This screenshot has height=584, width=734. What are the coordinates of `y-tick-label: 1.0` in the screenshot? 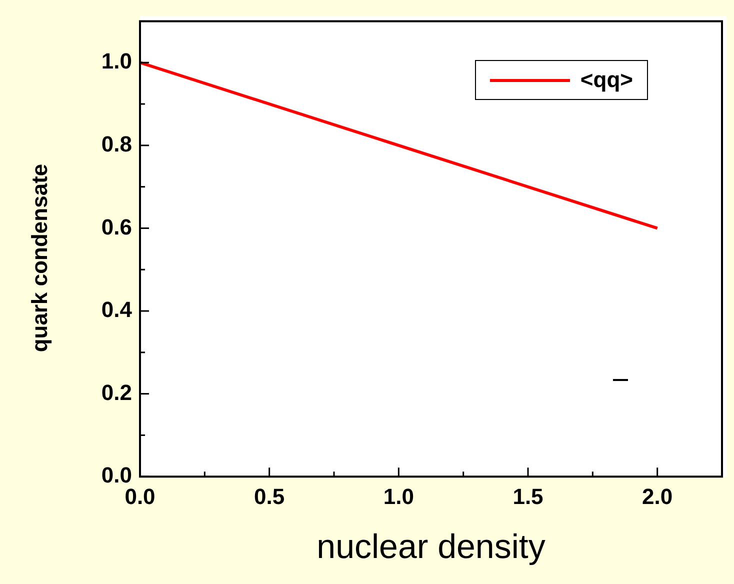 It's located at (116, 61).